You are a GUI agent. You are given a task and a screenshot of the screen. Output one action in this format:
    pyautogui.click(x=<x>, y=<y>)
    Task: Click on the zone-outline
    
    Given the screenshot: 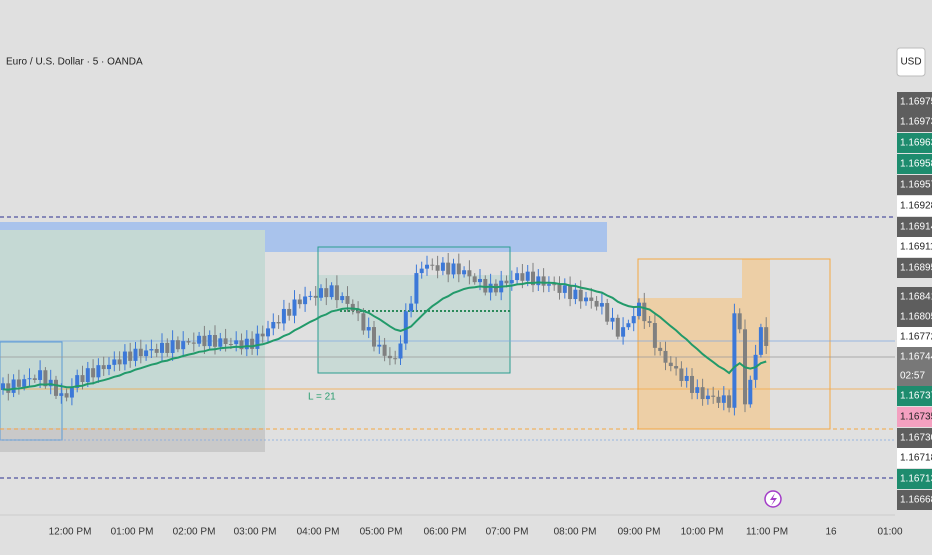 What is the action you would take?
    pyautogui.click(x=734, y=344)
    